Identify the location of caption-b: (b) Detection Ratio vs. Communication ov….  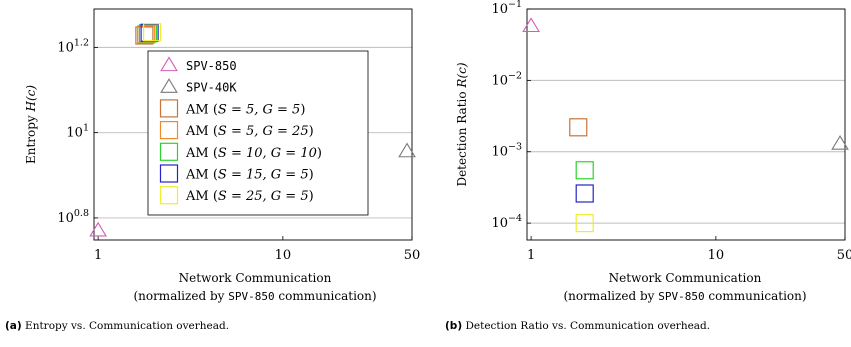
(577, 326).